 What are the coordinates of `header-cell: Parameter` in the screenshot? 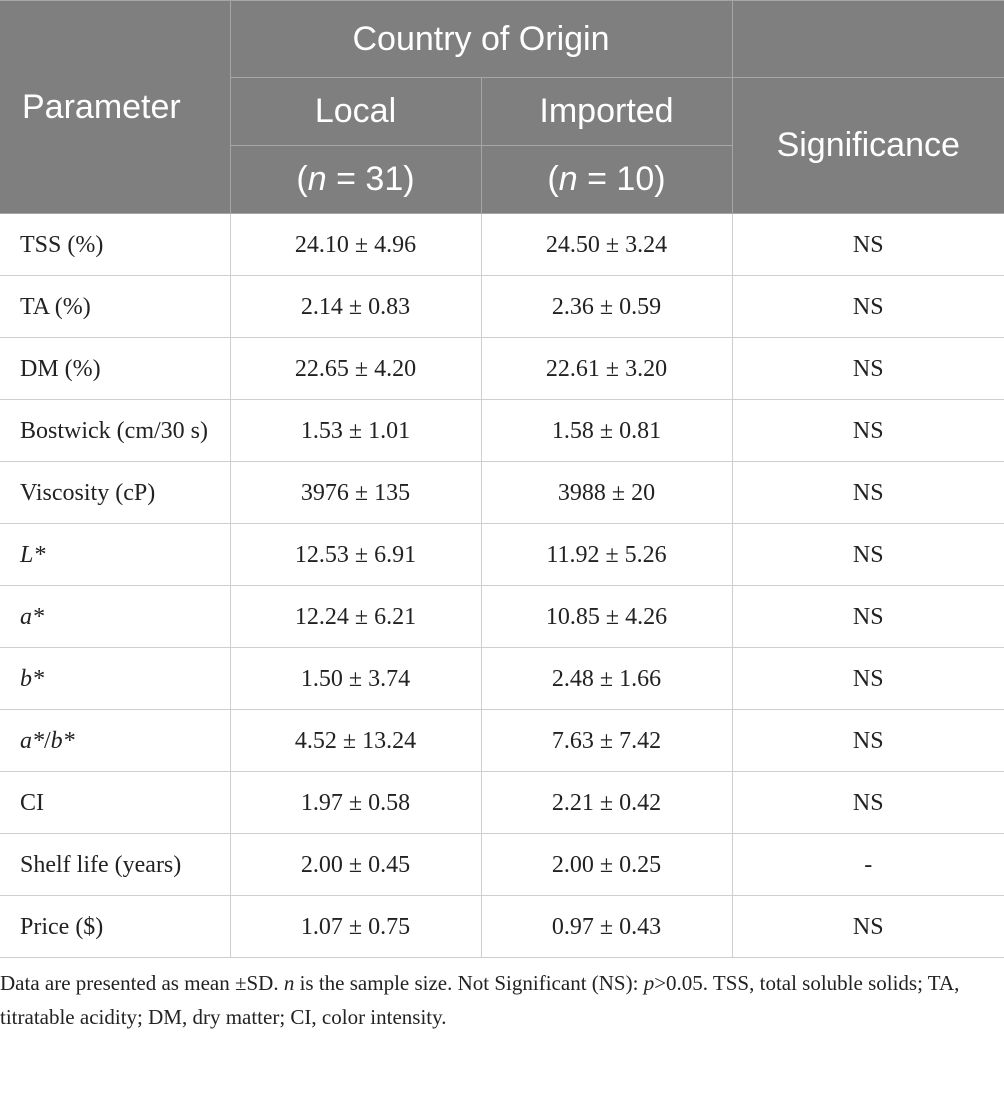 It's located at (115, 107).